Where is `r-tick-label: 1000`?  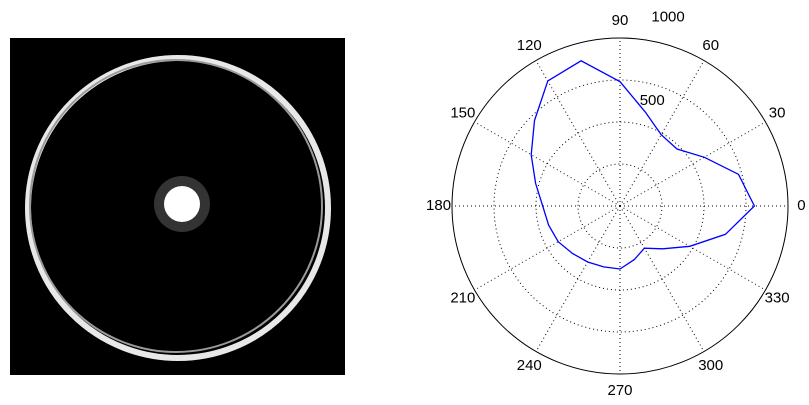
r-tick-label: 1000 is located at coordinates (667, 17).